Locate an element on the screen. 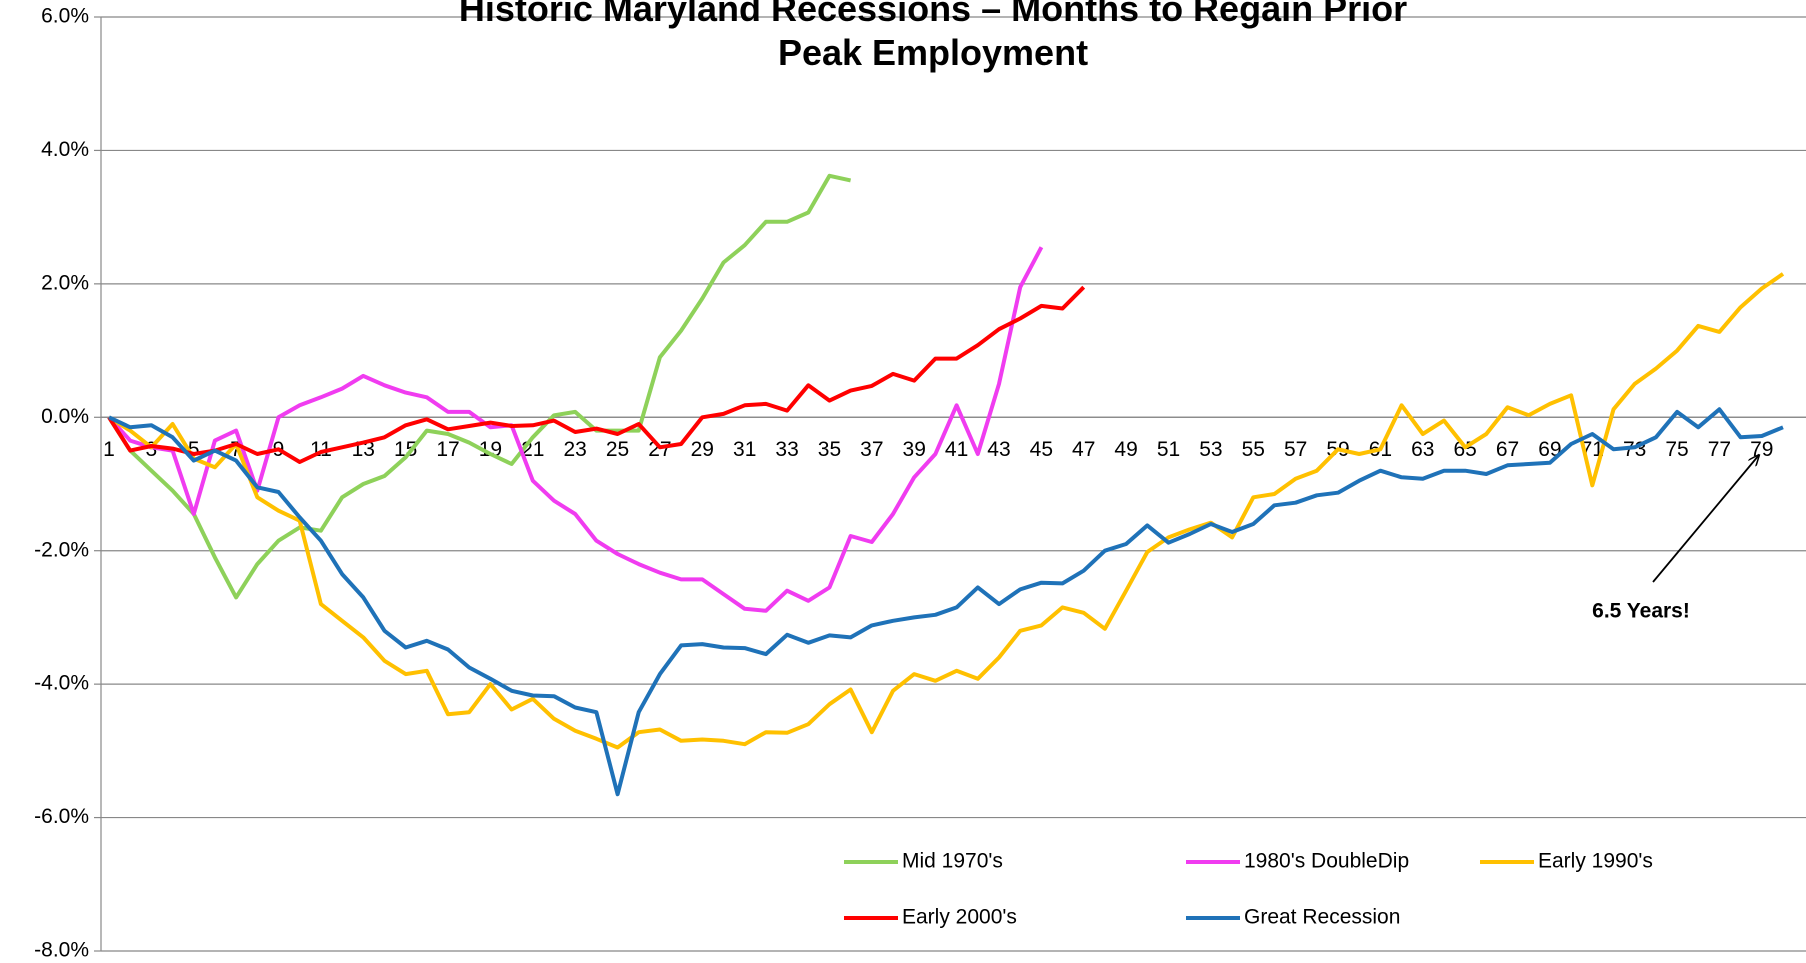  x-tick-label: 55 is located at coordinates (1253, 449).